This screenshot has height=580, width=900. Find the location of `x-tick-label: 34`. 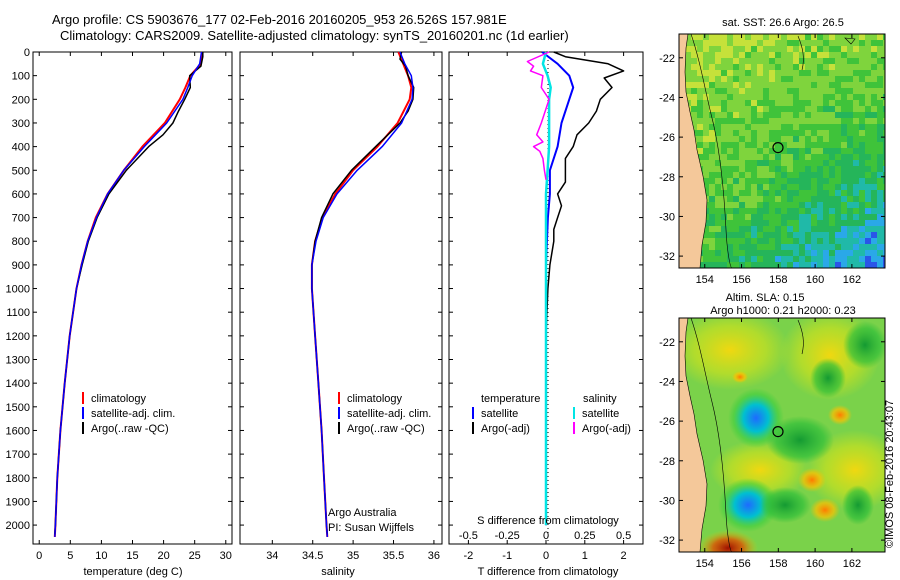

x-tick-label: 34 is located at coordinates (272, 556).